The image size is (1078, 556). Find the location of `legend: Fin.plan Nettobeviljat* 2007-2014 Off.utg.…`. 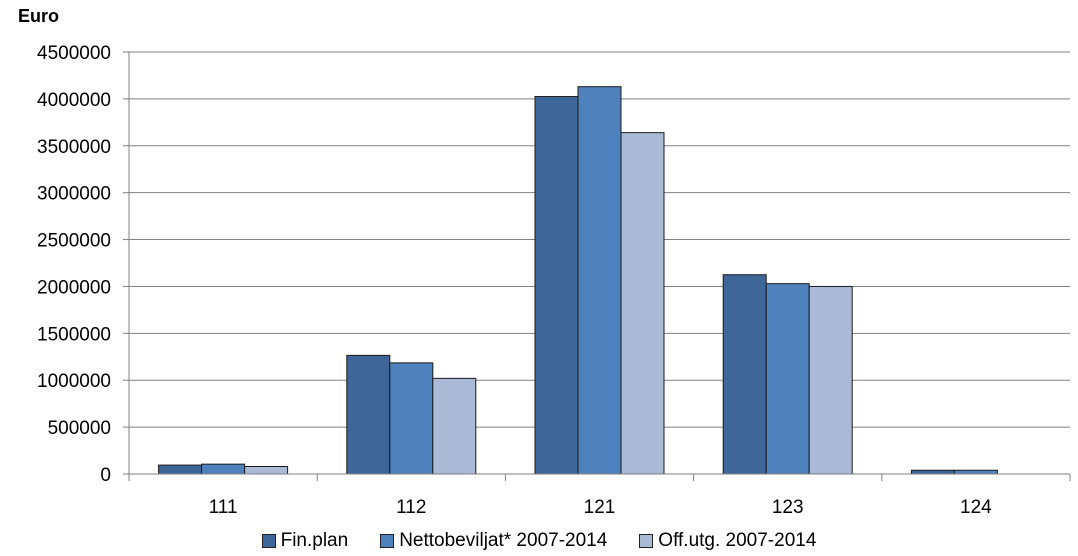

legend: Fin.plan Nettobeviljat* 2007-2014 Off.utg.… is located at coordinates (539, 541).